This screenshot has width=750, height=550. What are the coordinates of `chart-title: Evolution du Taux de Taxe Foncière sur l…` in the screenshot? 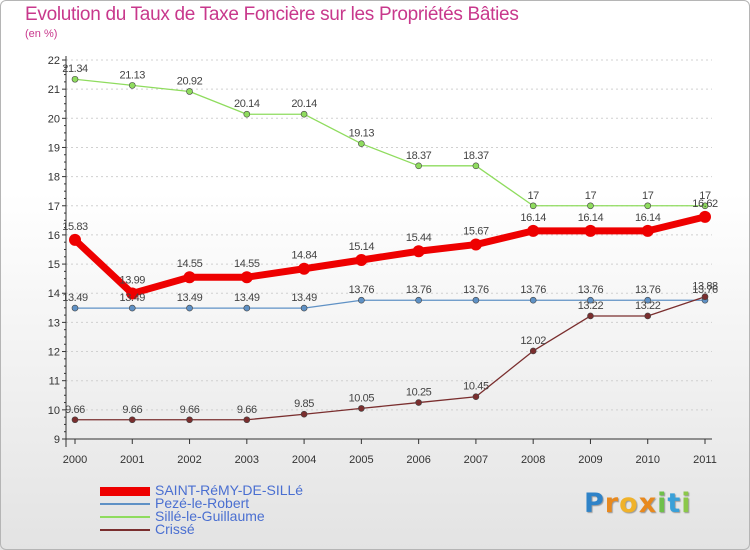 It's located at (272, 14).